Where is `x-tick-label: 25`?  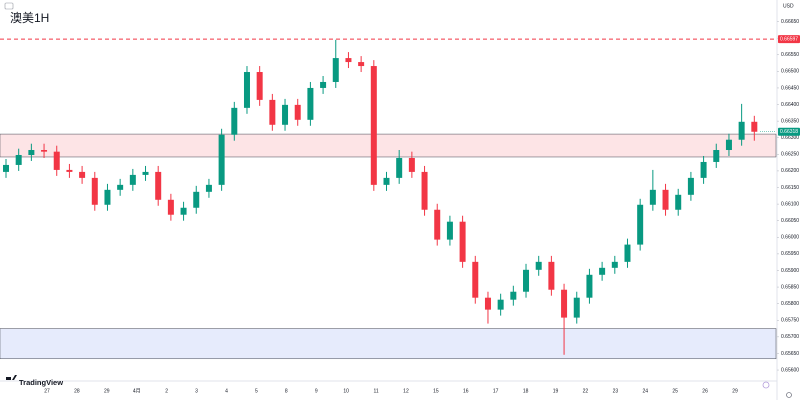 x-tick-label: 25 is located at coordinates (675, 391).